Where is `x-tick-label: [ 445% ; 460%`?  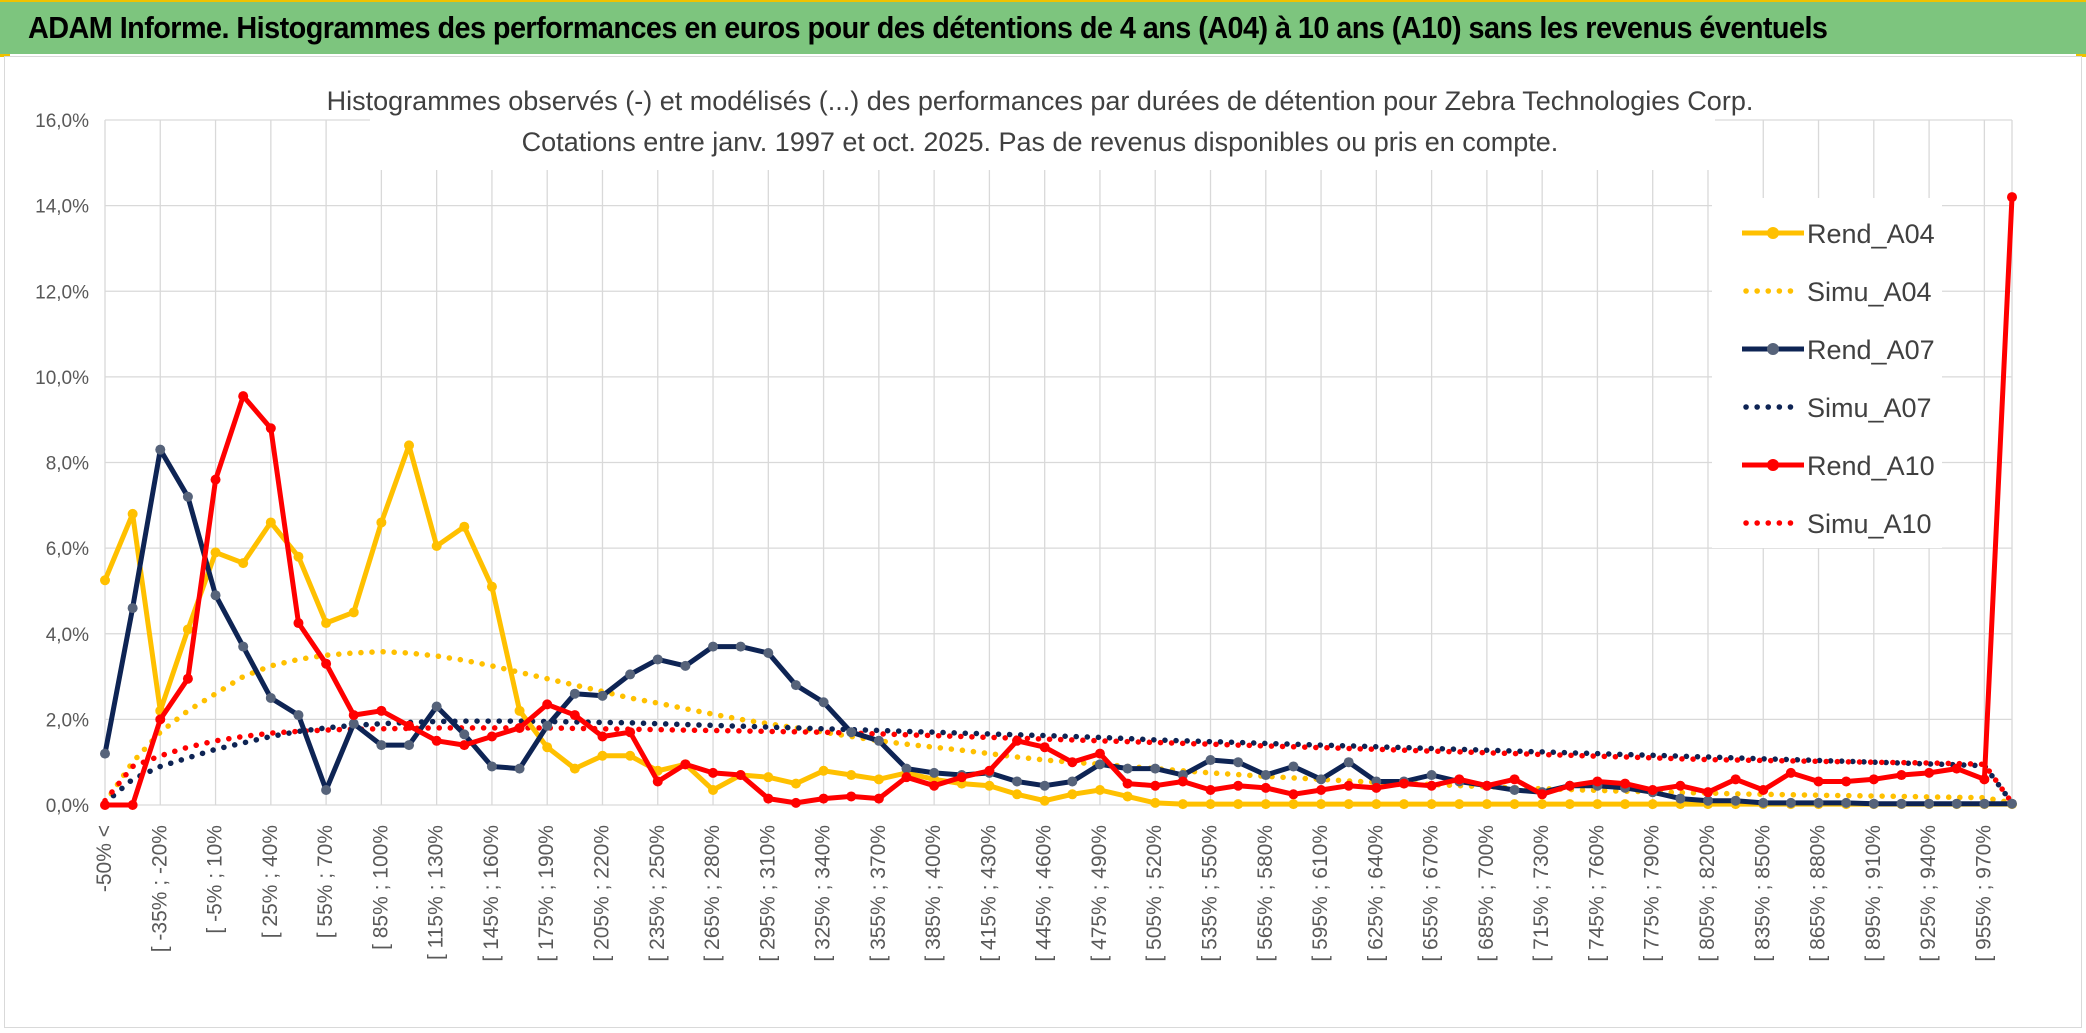
x-tick-label: [ 445% ; 460% is located at coordinates (1044, 893).